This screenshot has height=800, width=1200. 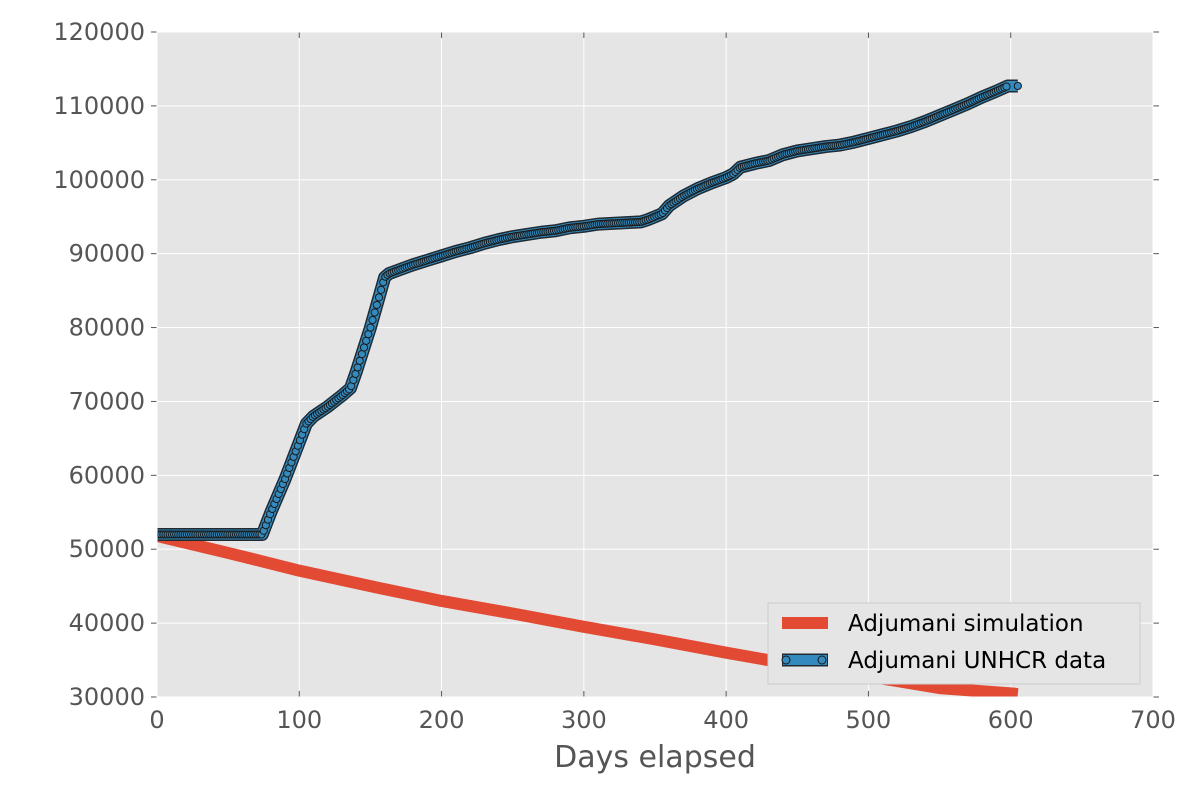 What do you see at coordinates (966, 624) in the screenshot?
I see `legend-label-simulation: Adjumani simulation` at bounding box center [966, 624].